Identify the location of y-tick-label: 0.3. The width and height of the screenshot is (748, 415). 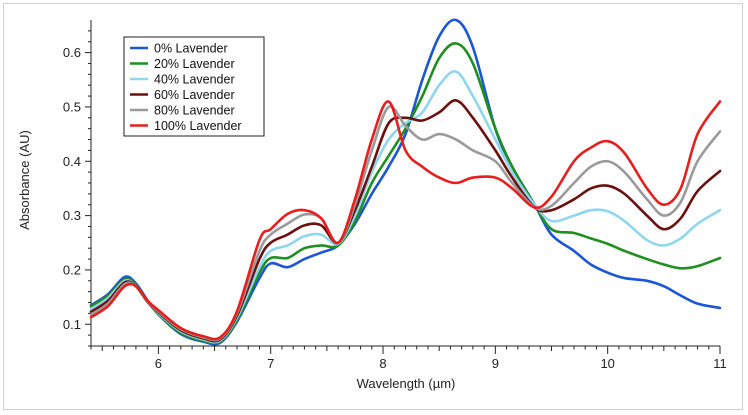
(72, 215).